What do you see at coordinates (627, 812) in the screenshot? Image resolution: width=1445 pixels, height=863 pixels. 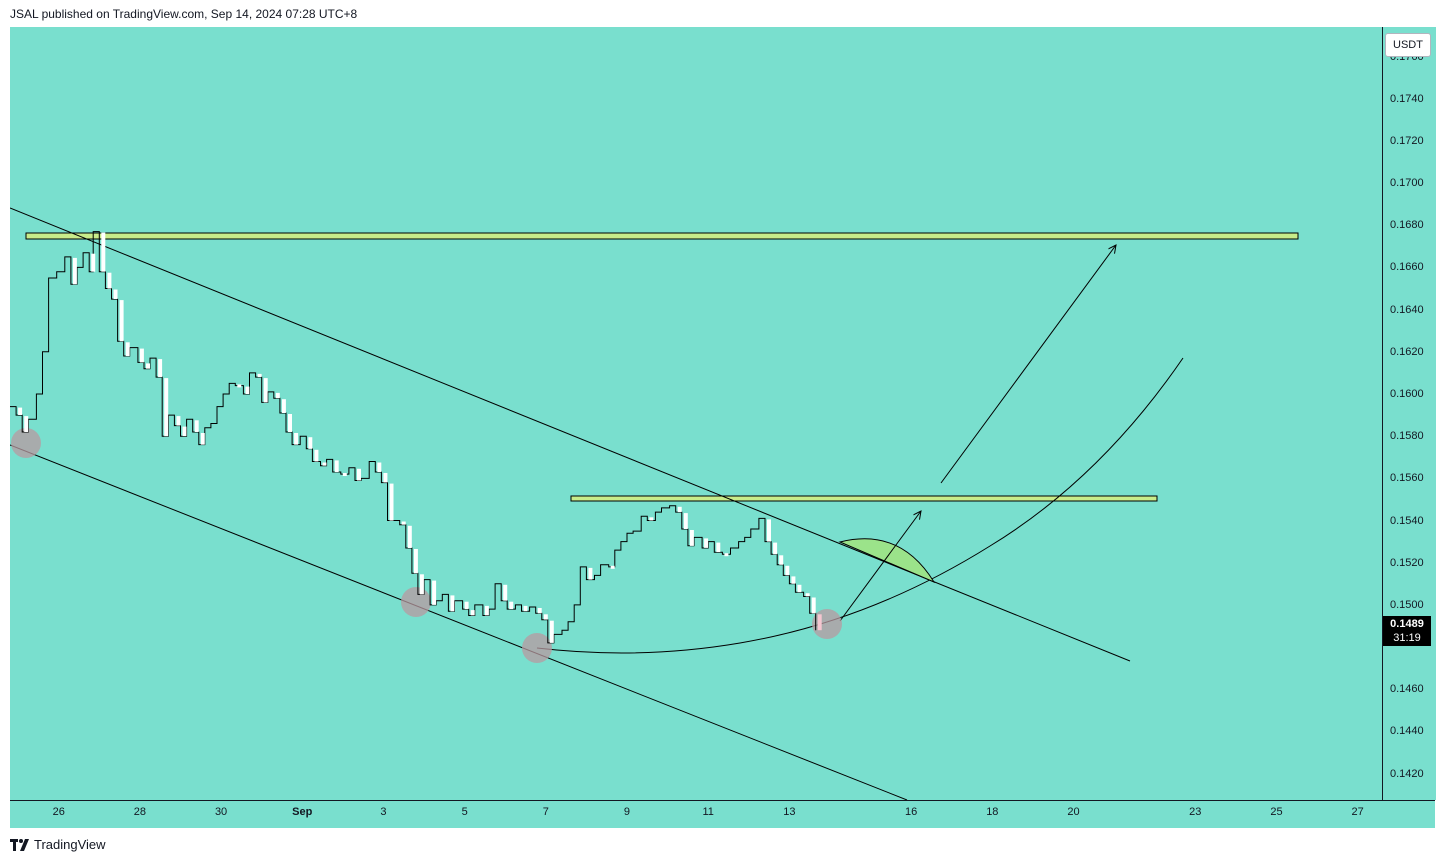 I see `time-tick: 9` at bounding box center [627, 812].